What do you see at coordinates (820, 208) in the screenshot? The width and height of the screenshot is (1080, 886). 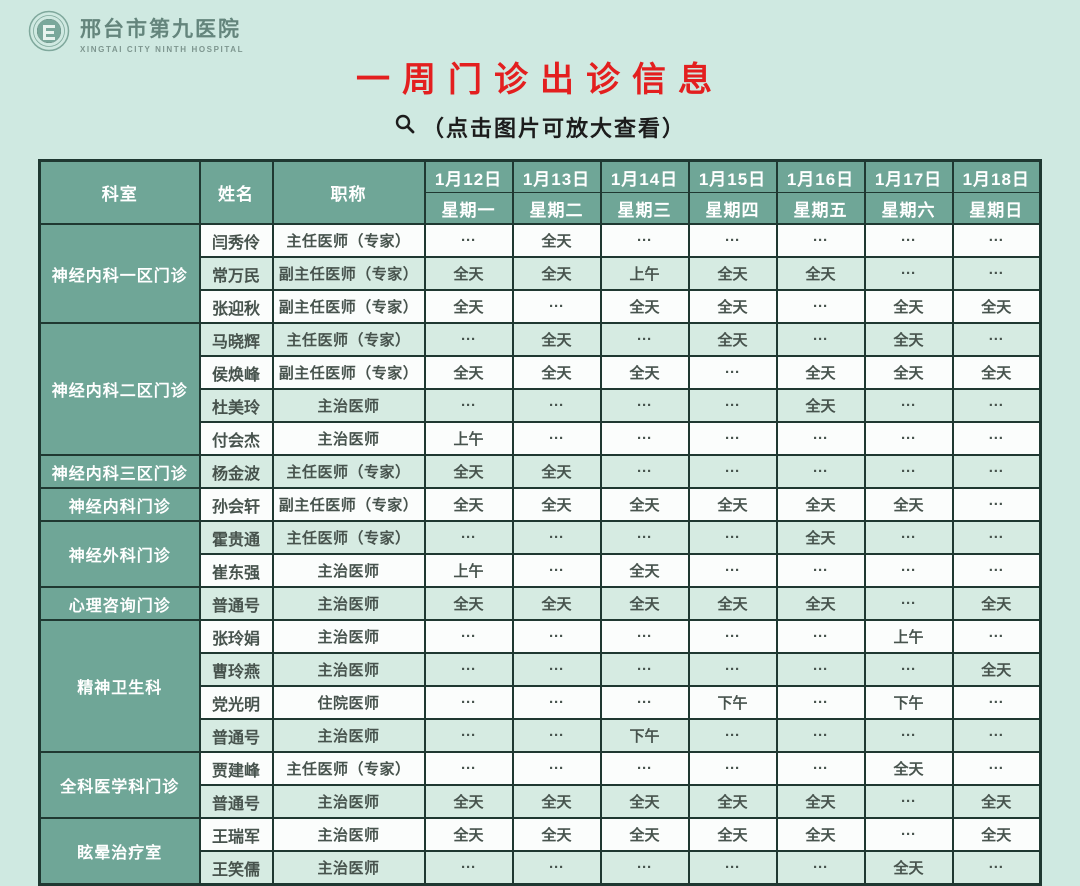 I see `day-weekday-header-5: 星期五` at bounding box center [820, 208].